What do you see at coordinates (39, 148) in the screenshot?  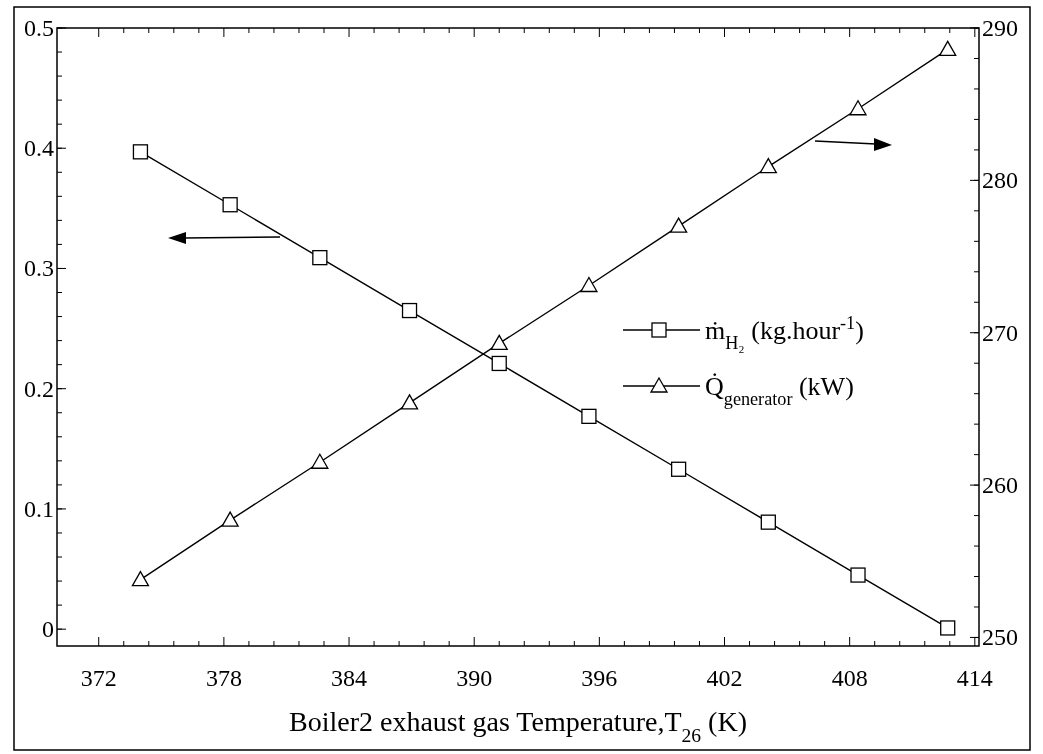 I see `y-tick-label: 0.4` at bounding box center [39, 148].